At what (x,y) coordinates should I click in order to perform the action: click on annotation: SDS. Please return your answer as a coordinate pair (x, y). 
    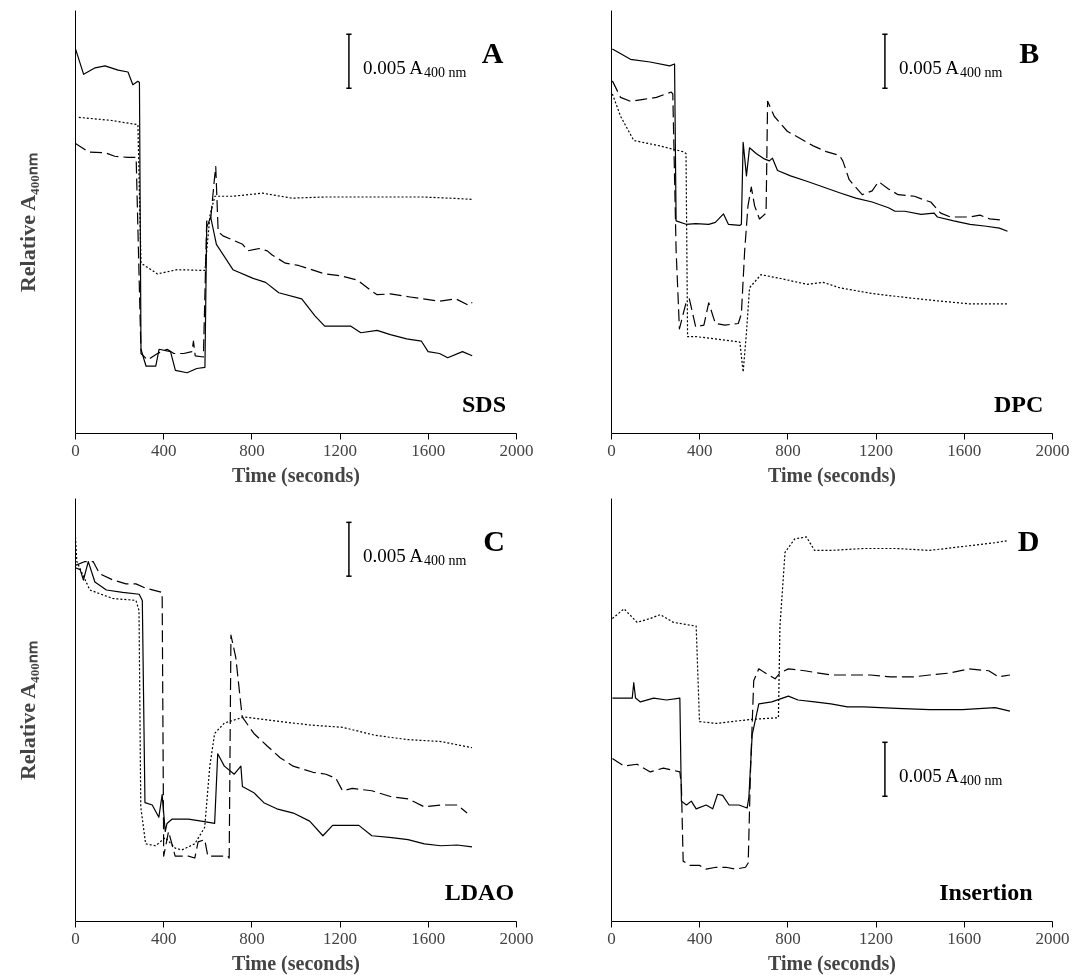
    Looking at the image, I should click on (484, 403).